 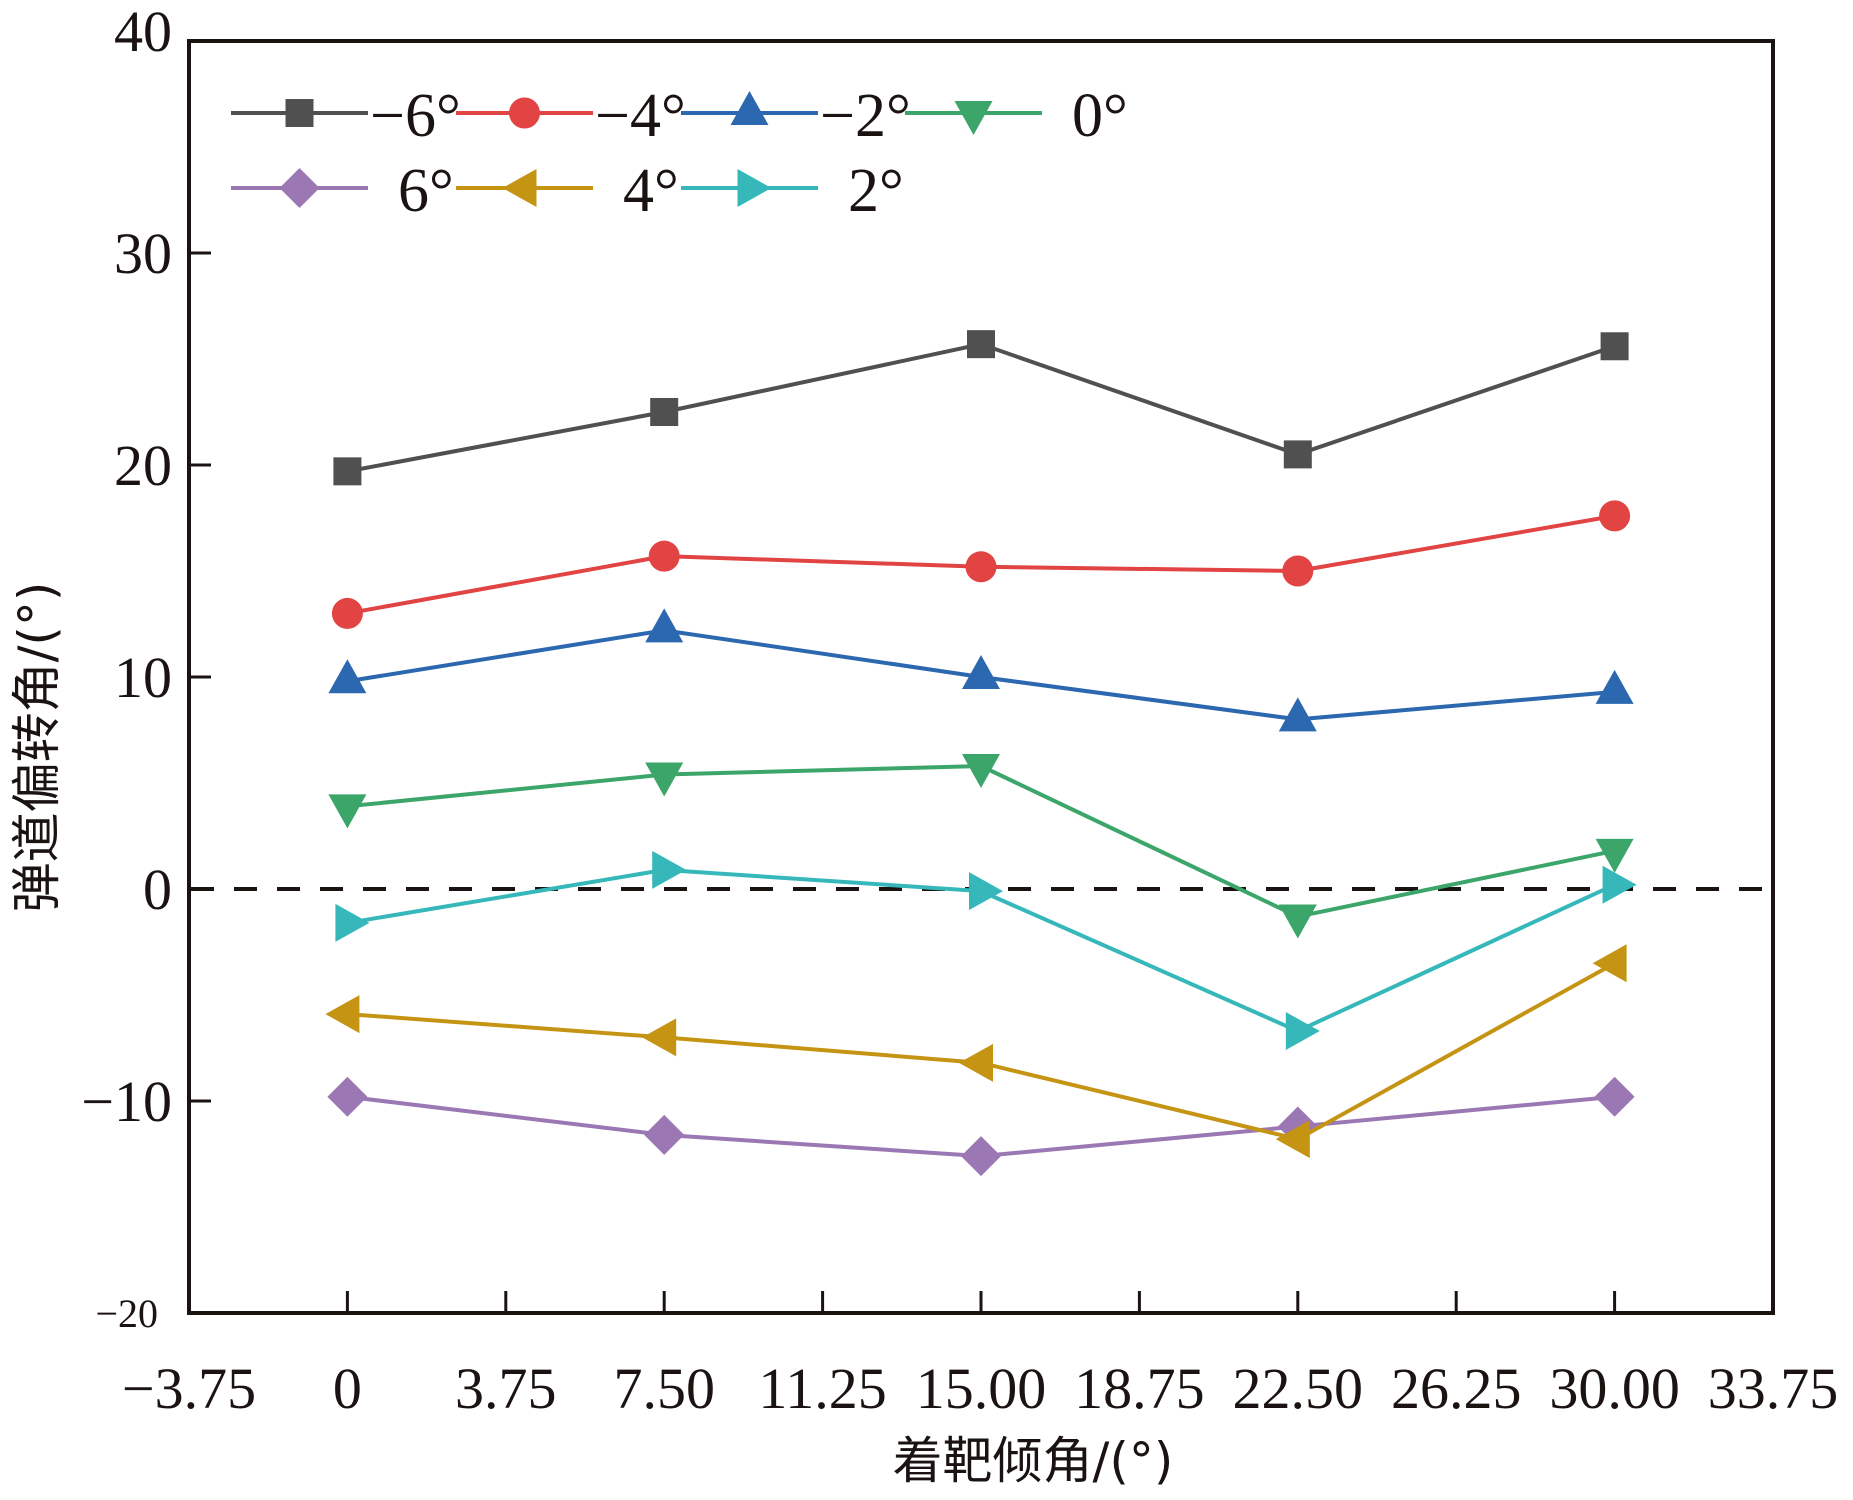 What do you see at coordinates (664, 1388) in the screenshot?
I see `x-tick-label: 7.50` at bounding box center [664, 1388].